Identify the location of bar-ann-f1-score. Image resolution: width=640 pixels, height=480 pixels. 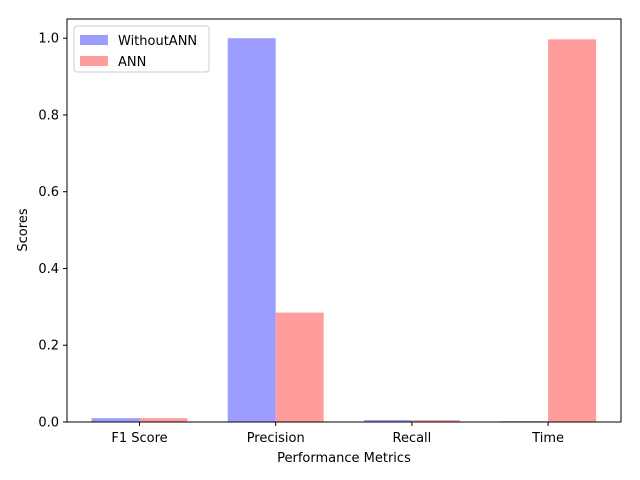
(163, 420).